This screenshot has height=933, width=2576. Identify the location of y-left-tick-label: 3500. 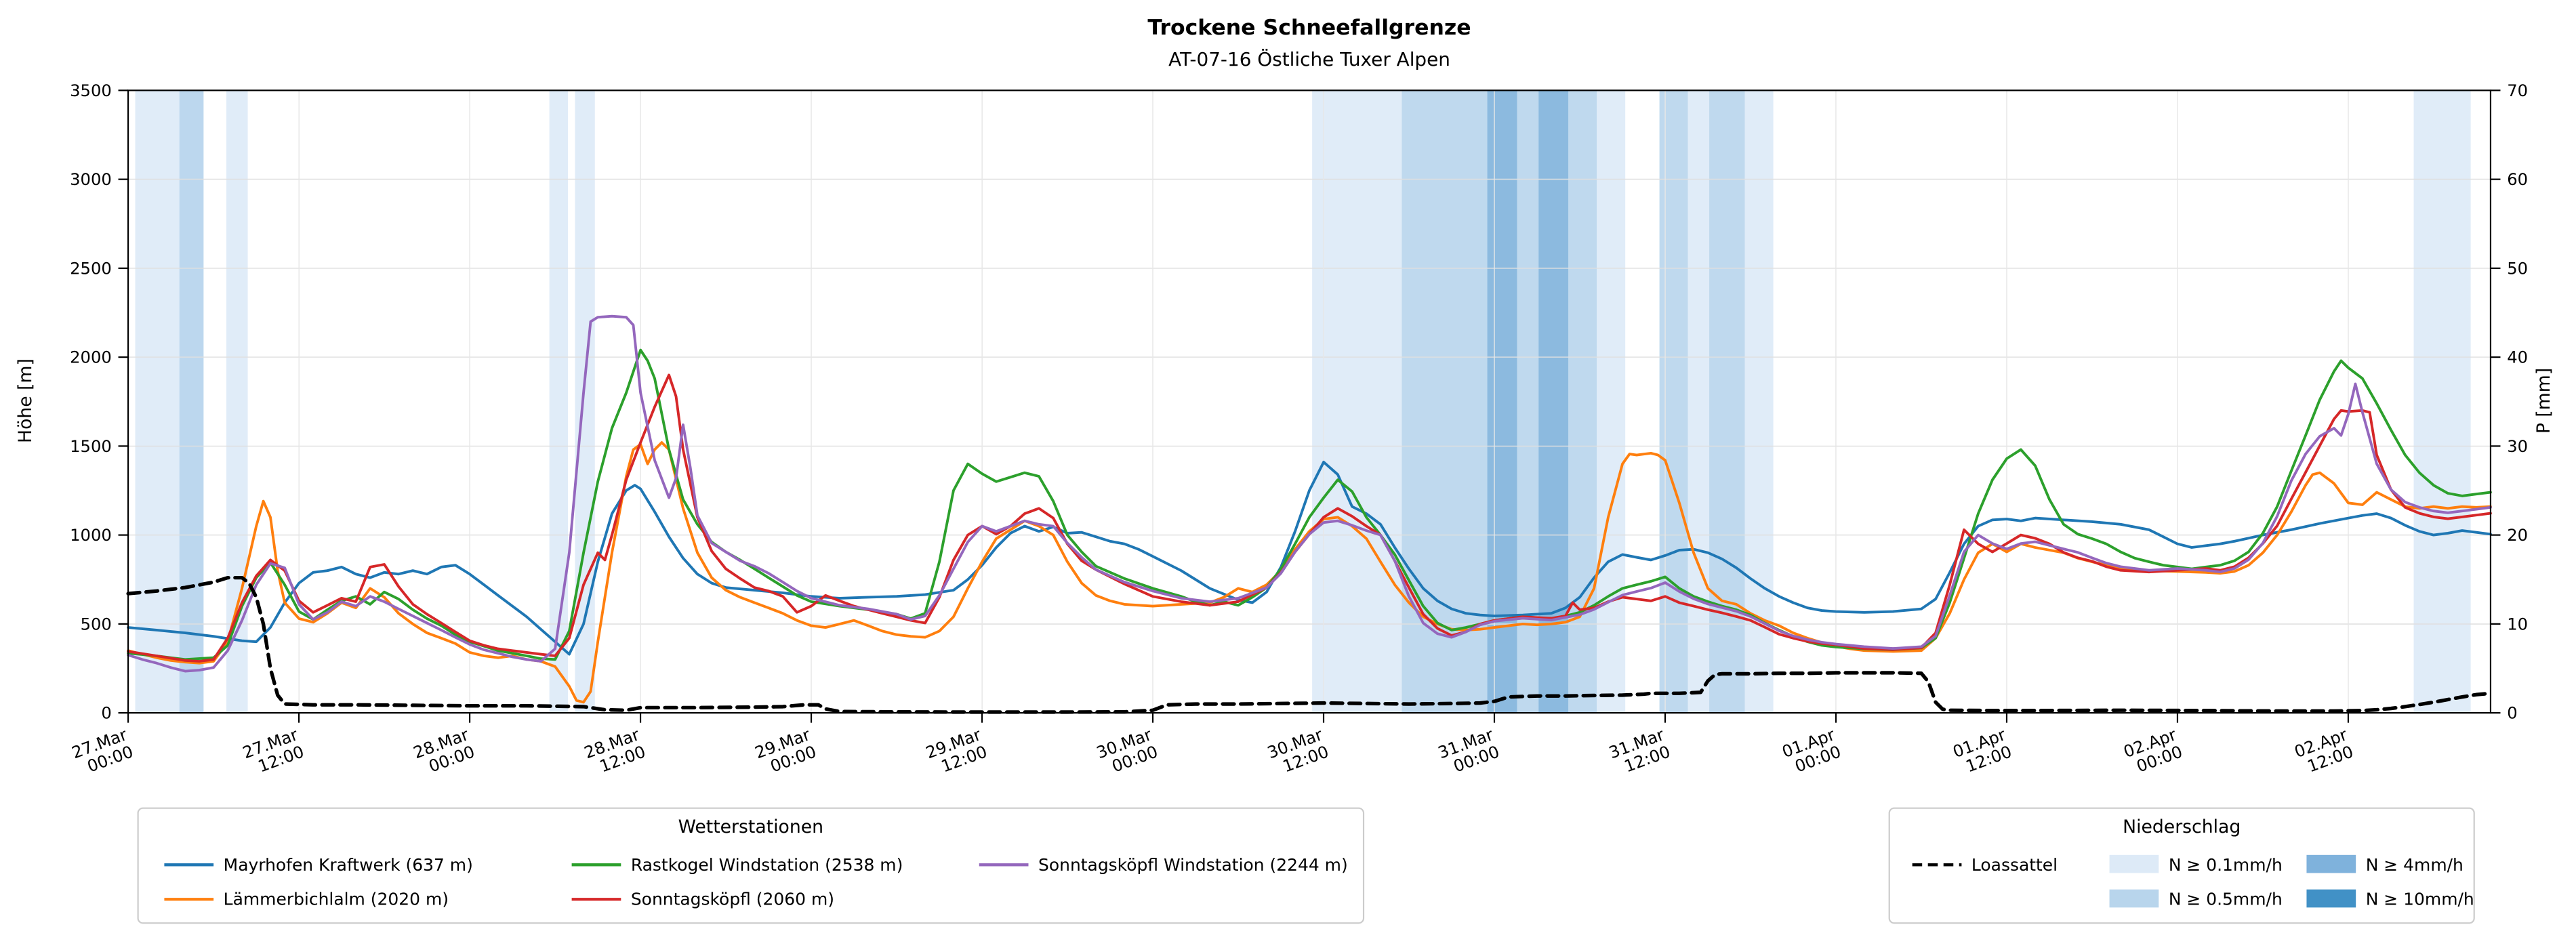
(91, 90).